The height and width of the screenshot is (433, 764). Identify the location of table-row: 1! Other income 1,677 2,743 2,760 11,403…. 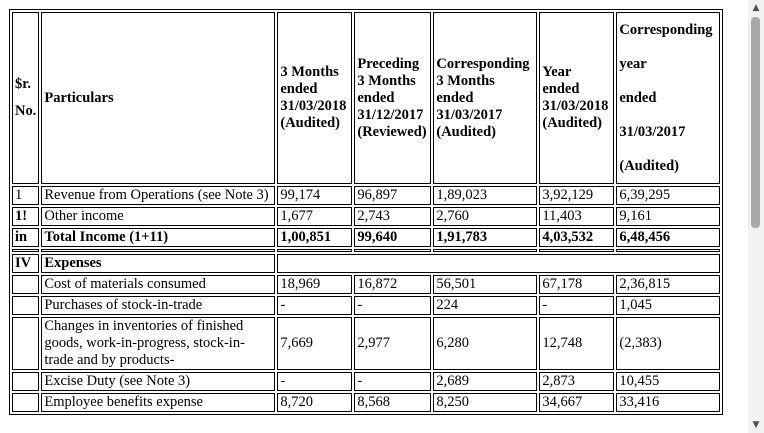
(366, 216).